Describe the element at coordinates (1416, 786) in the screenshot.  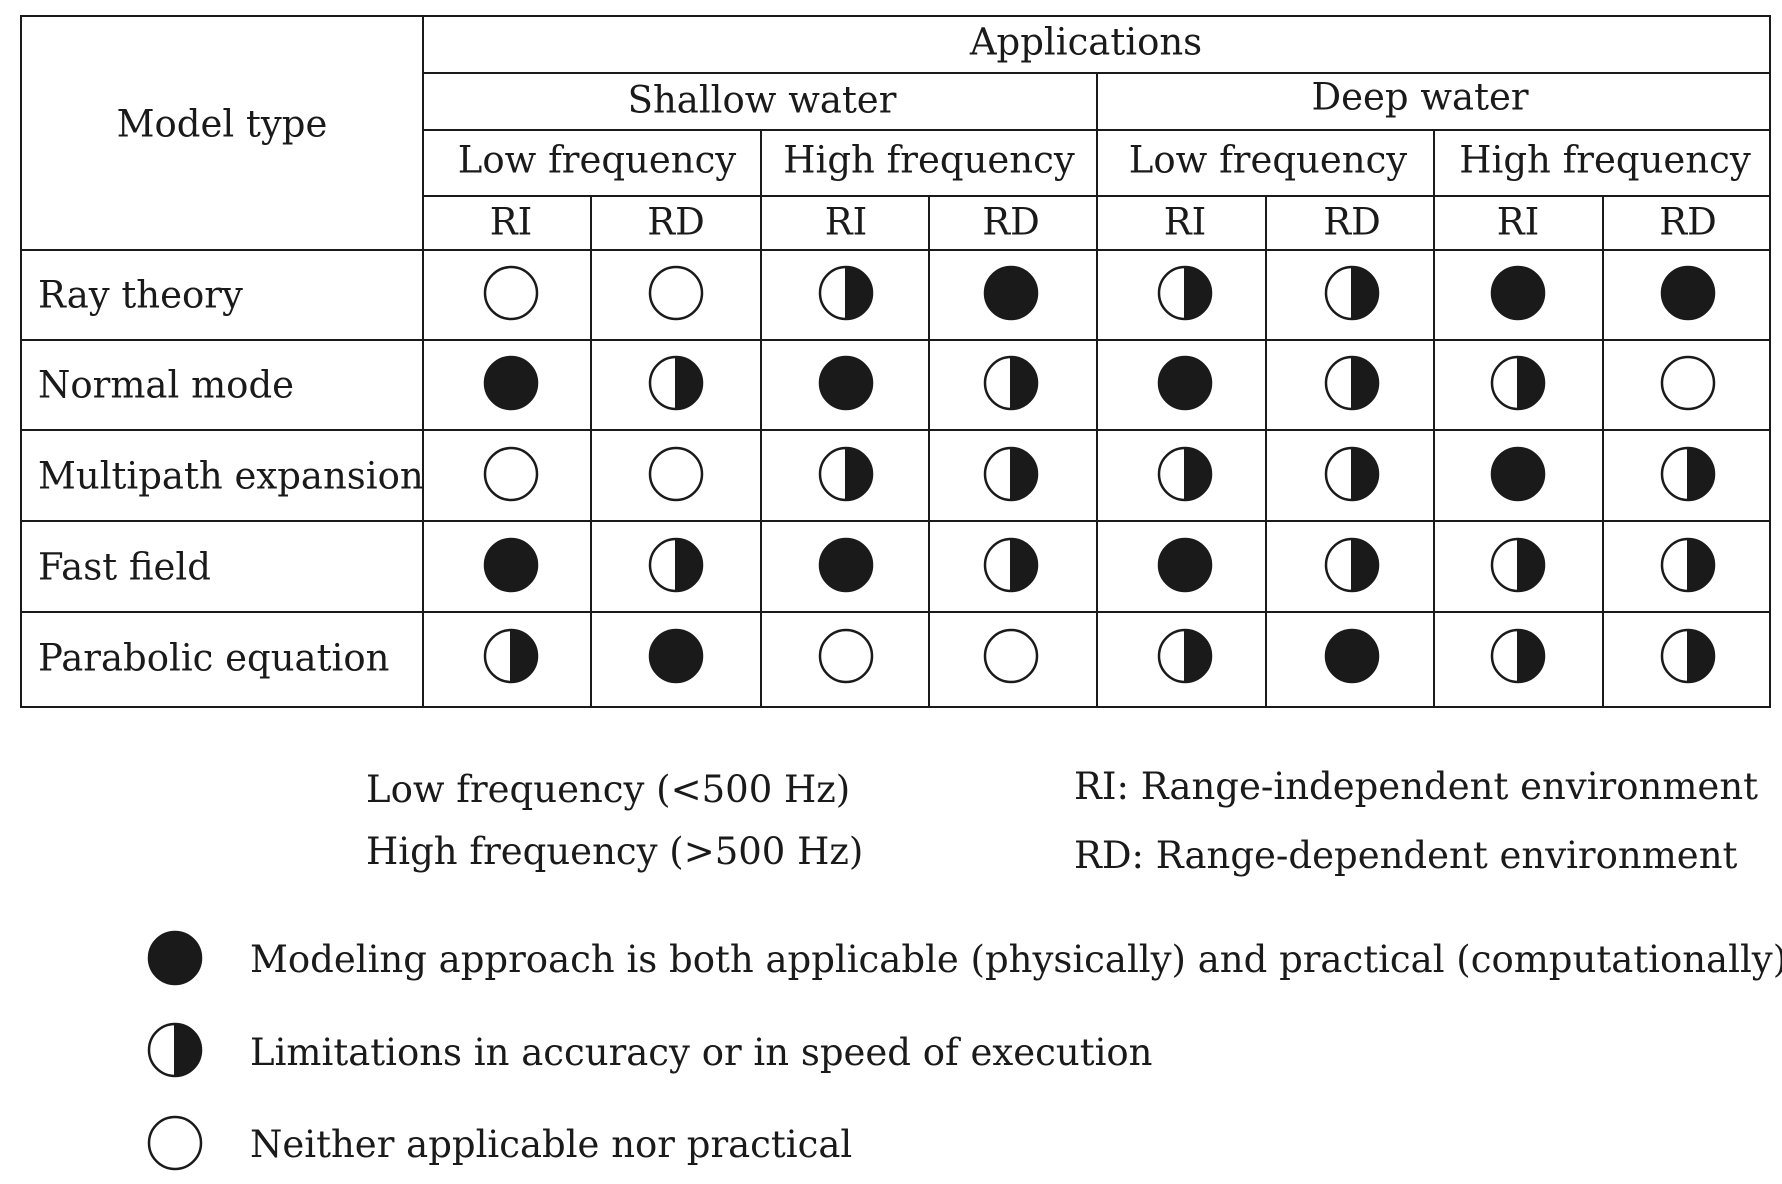
I see `note-range-independent: RI: Range-independent environment` at that location.